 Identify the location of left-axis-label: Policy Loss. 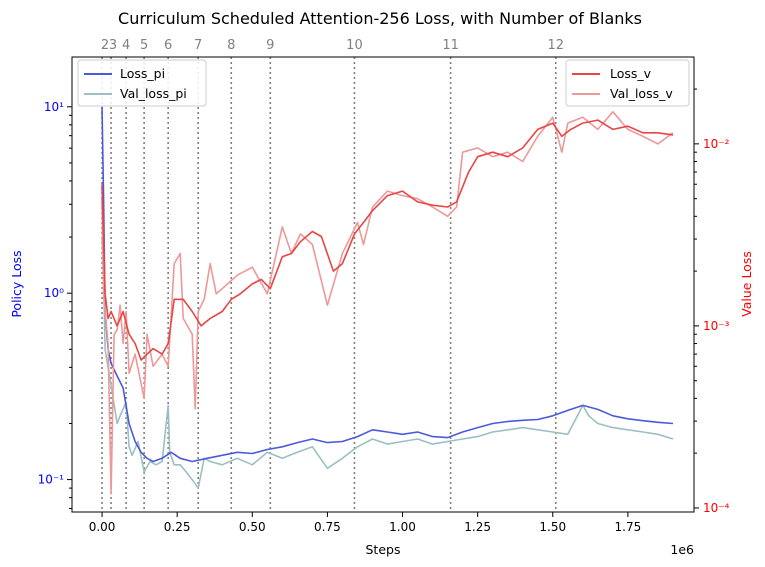
(16, 283).